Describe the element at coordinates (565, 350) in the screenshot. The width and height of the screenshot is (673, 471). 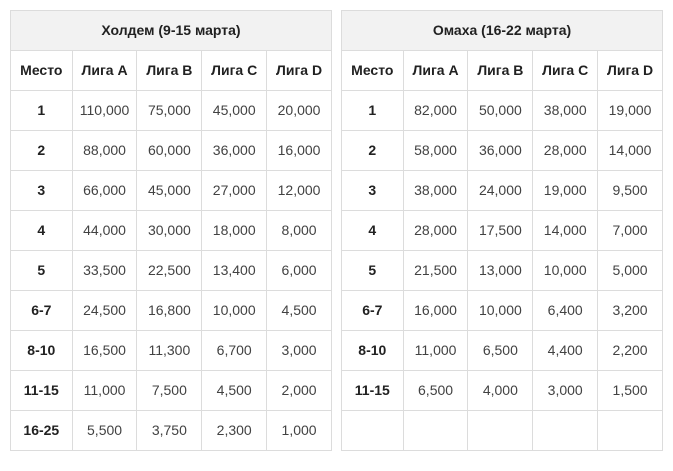
I see `prize-value-cell: 4,400` at that location.